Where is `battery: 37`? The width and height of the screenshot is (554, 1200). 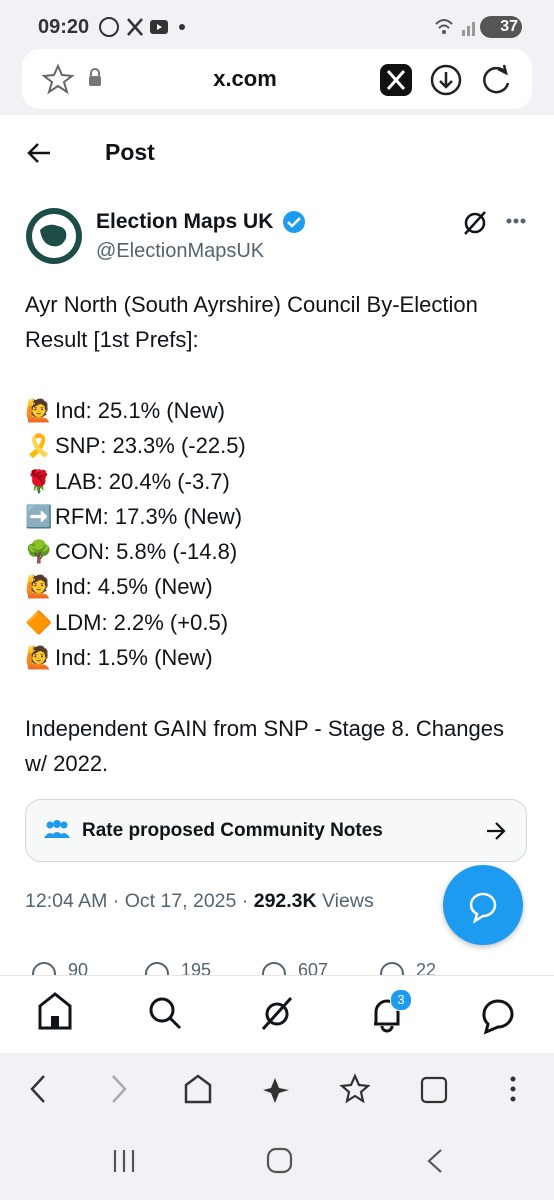
battery: 37 is located at coordinates (501, 27).